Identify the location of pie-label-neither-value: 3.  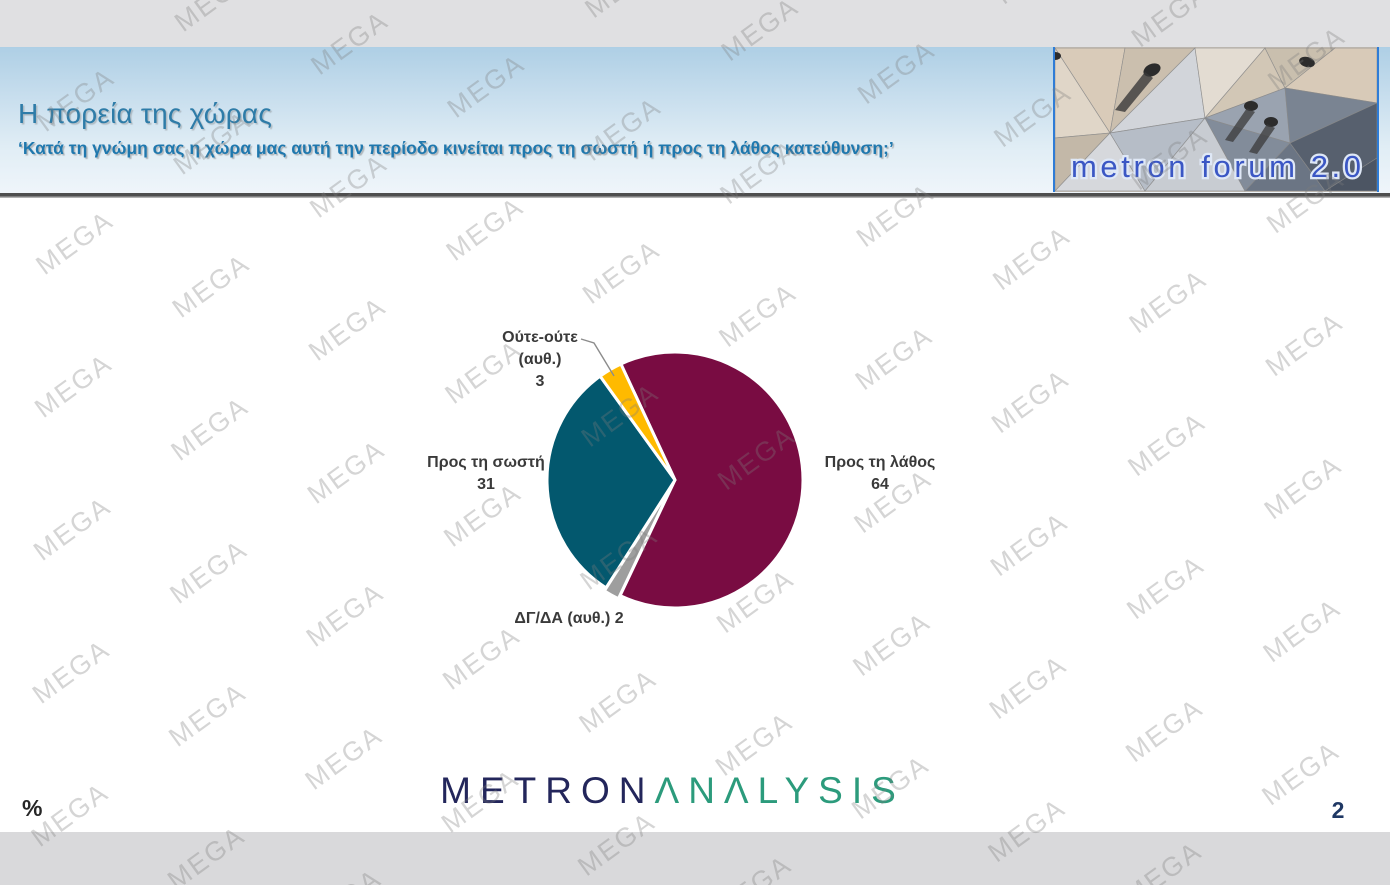
(540, 381).